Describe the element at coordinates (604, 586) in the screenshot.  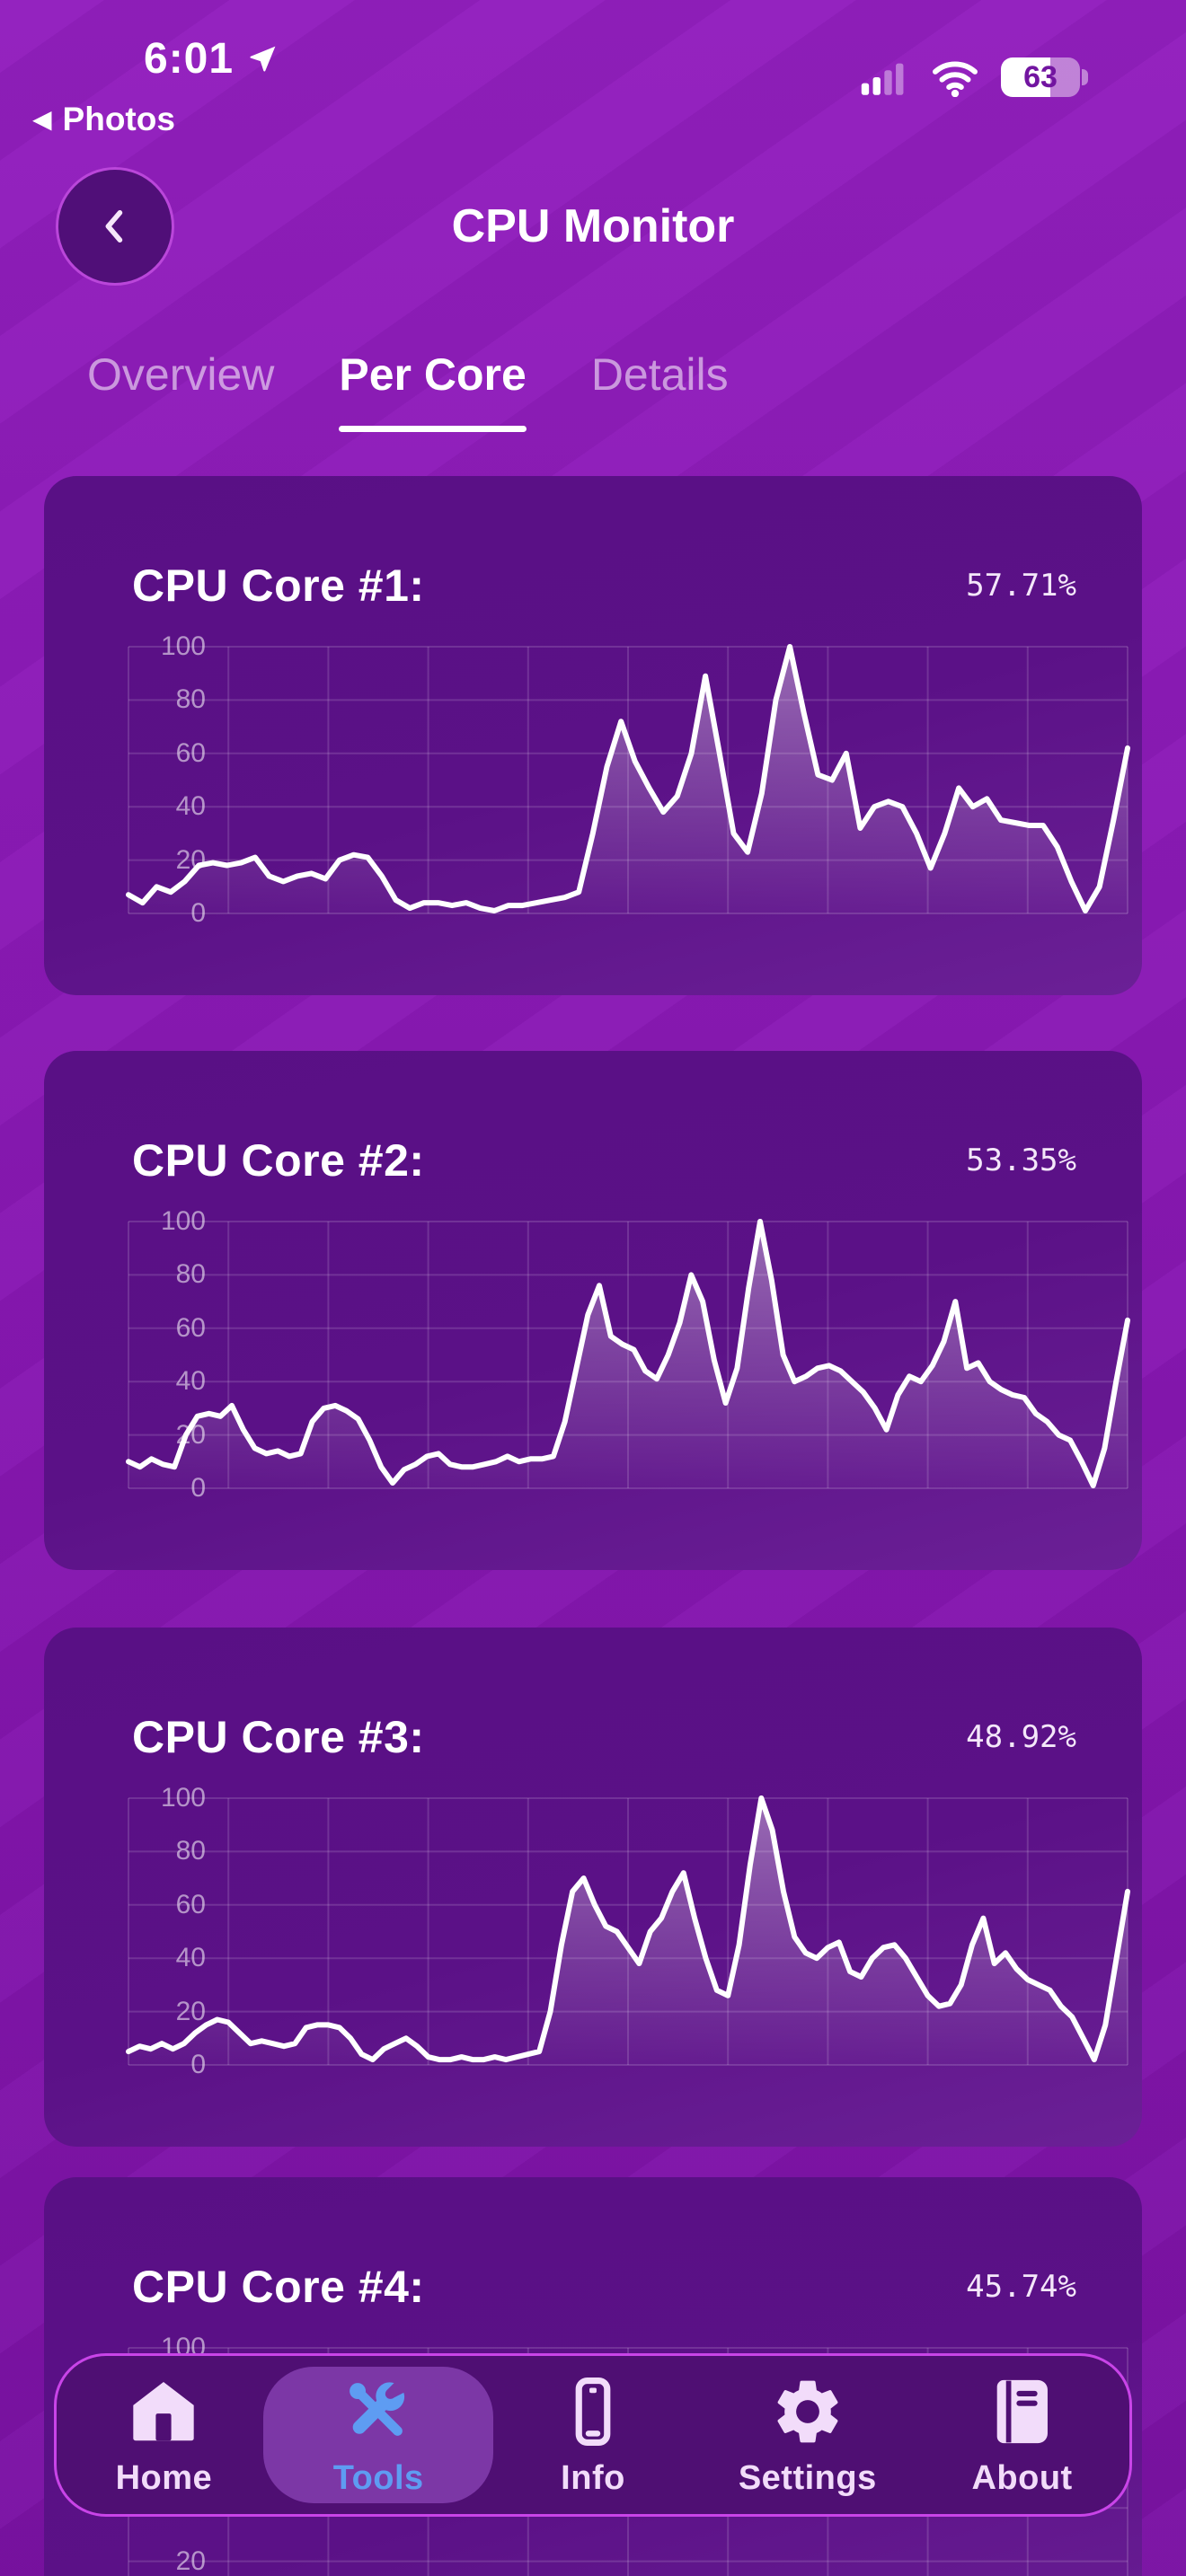
I see `card-header-row: CPU Core #1: 57.71%` at that location.